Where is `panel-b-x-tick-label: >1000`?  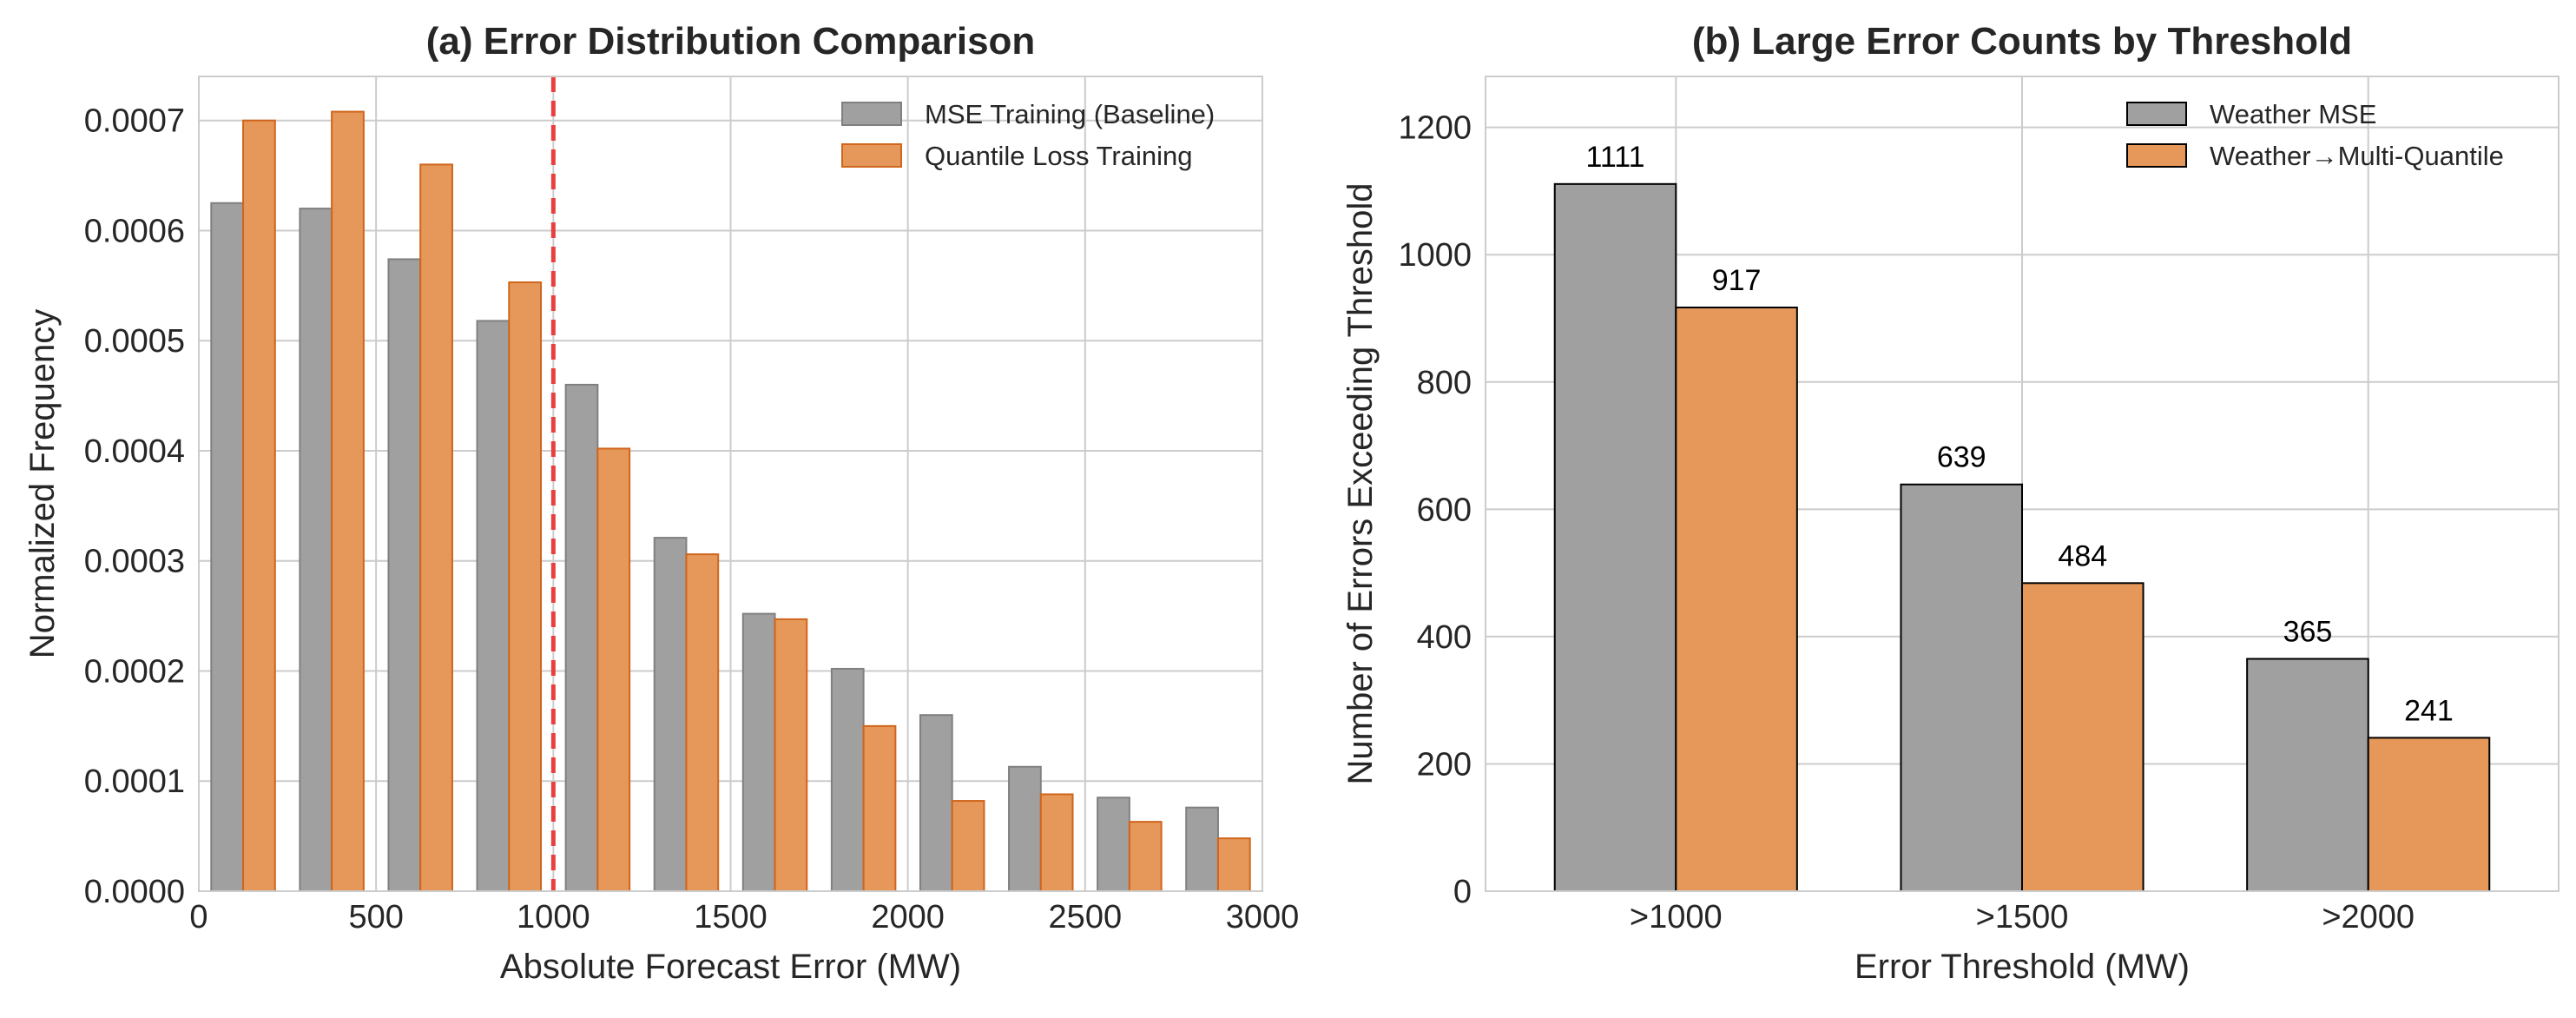 panel-b-x-tick-label: >1000 is located at coordinates (1676, 917).